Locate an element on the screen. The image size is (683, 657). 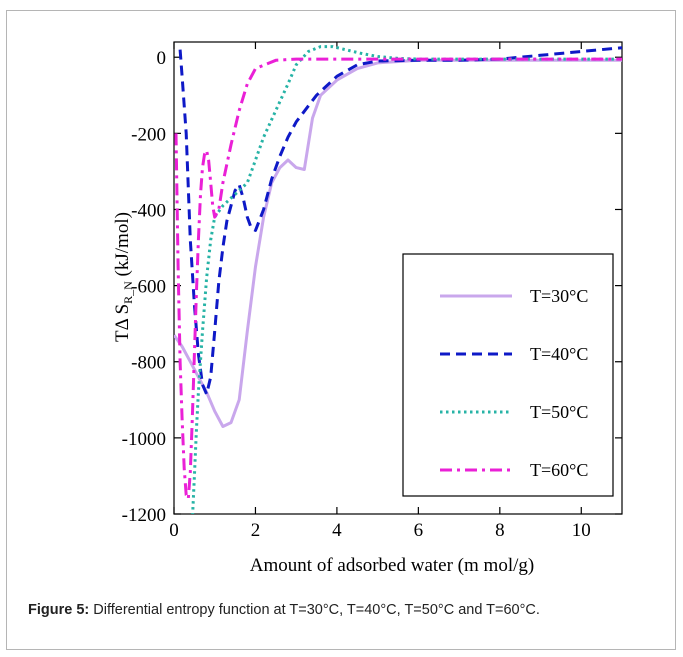
legend-label-2: T=40°C is located at coordinates (559, 354).